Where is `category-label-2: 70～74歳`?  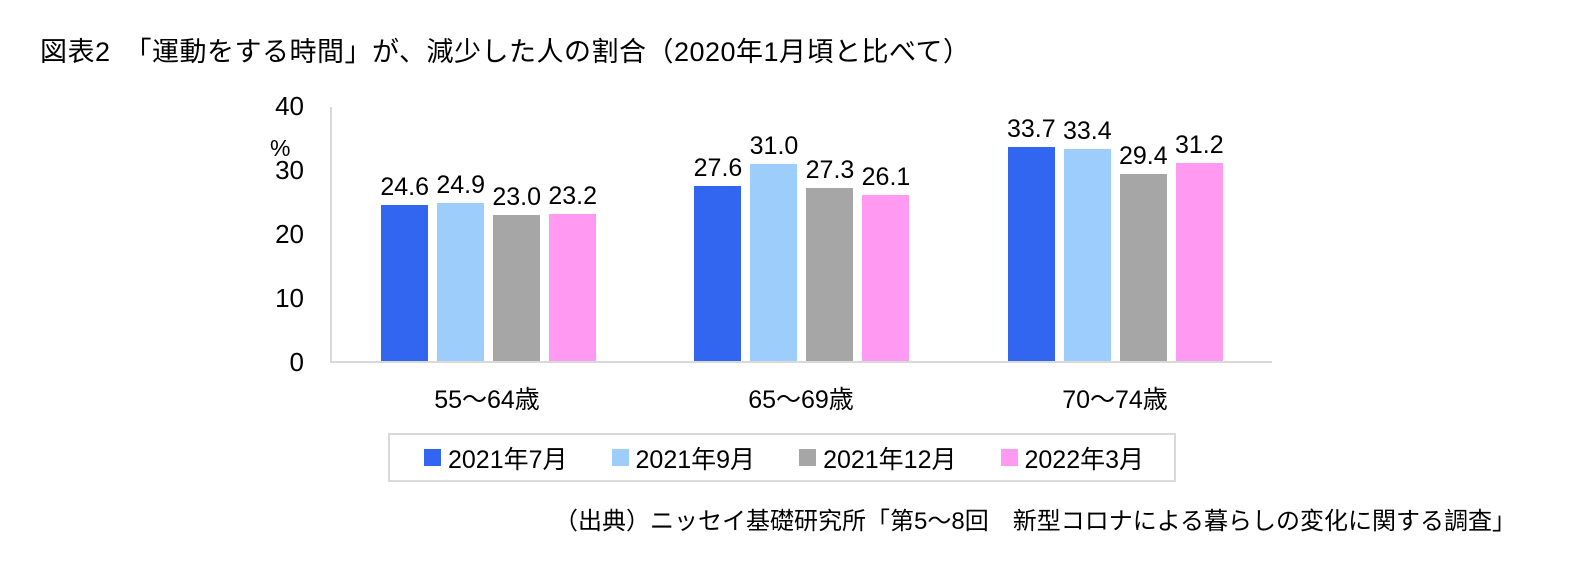
category-label-2: 70～74歳 is located at coordinates (1115, 400).